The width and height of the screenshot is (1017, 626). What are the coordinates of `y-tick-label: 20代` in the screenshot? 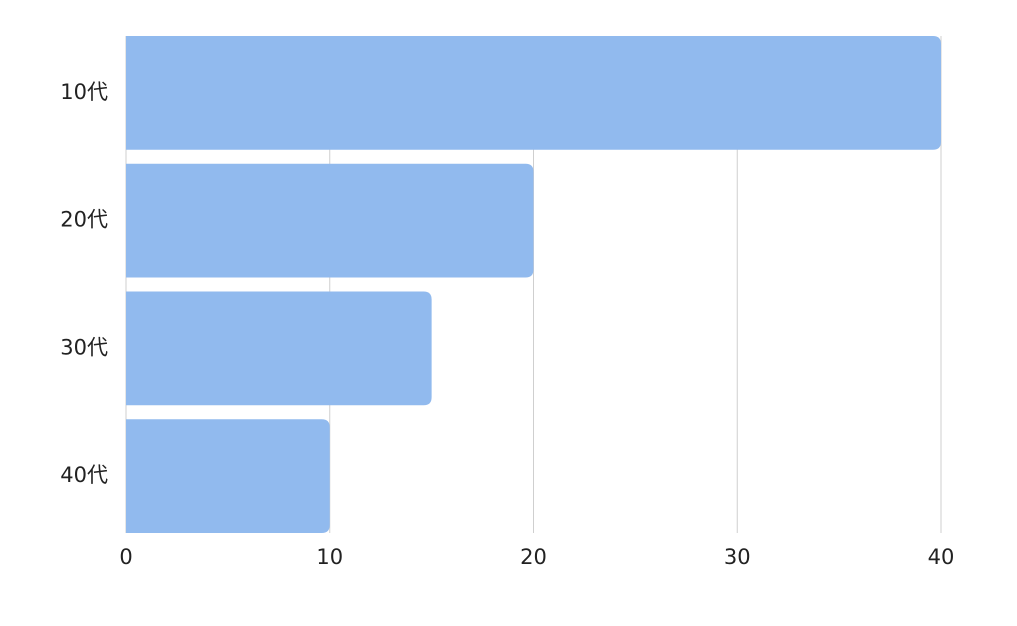 It's located at (84, 220).